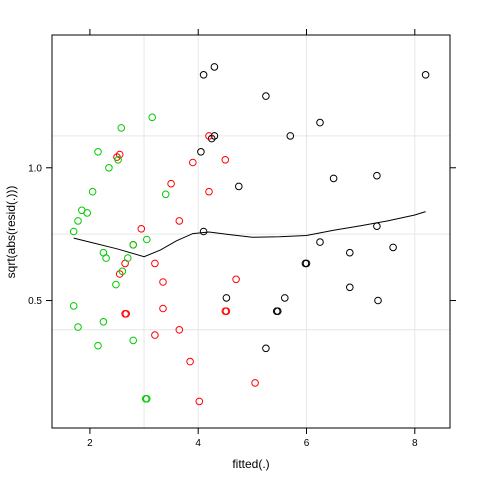  Describe the element at coordinates (250, 464) in the screenshot. I see `x-axis-title: fitted(.)` at that location.